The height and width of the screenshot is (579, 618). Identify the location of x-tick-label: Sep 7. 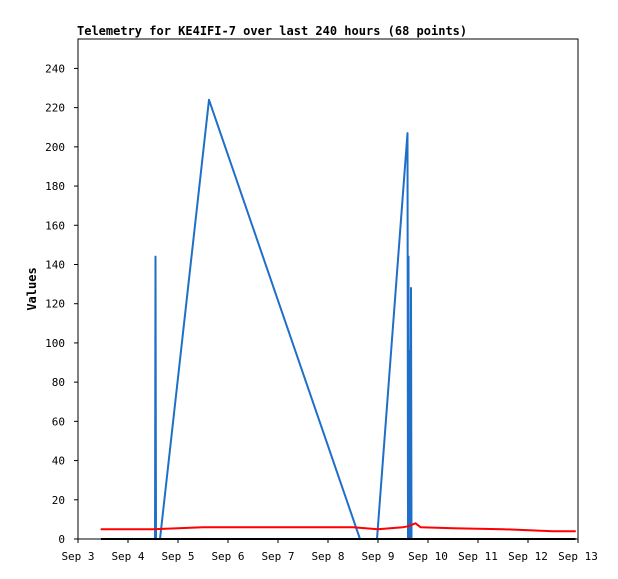
(277, 556).